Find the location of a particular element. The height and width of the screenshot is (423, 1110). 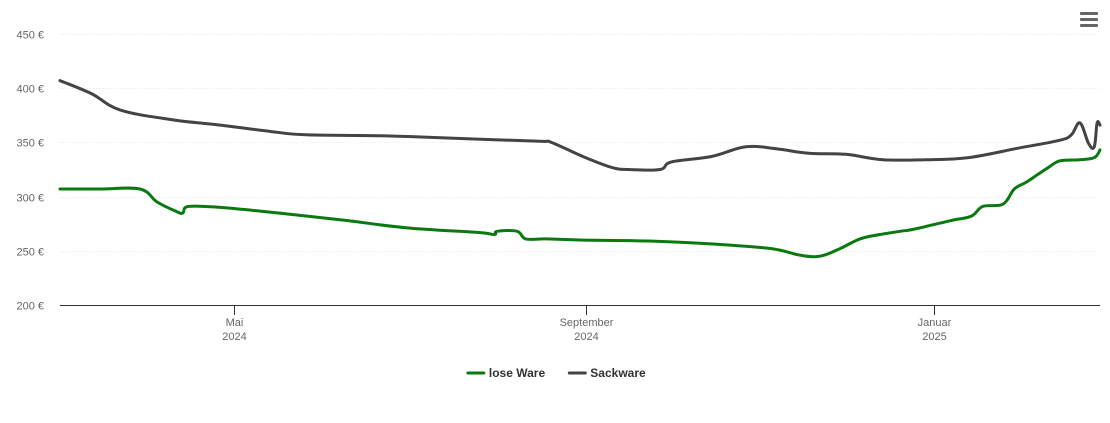

menu-bar-top is located at coordinates (1089, 13).